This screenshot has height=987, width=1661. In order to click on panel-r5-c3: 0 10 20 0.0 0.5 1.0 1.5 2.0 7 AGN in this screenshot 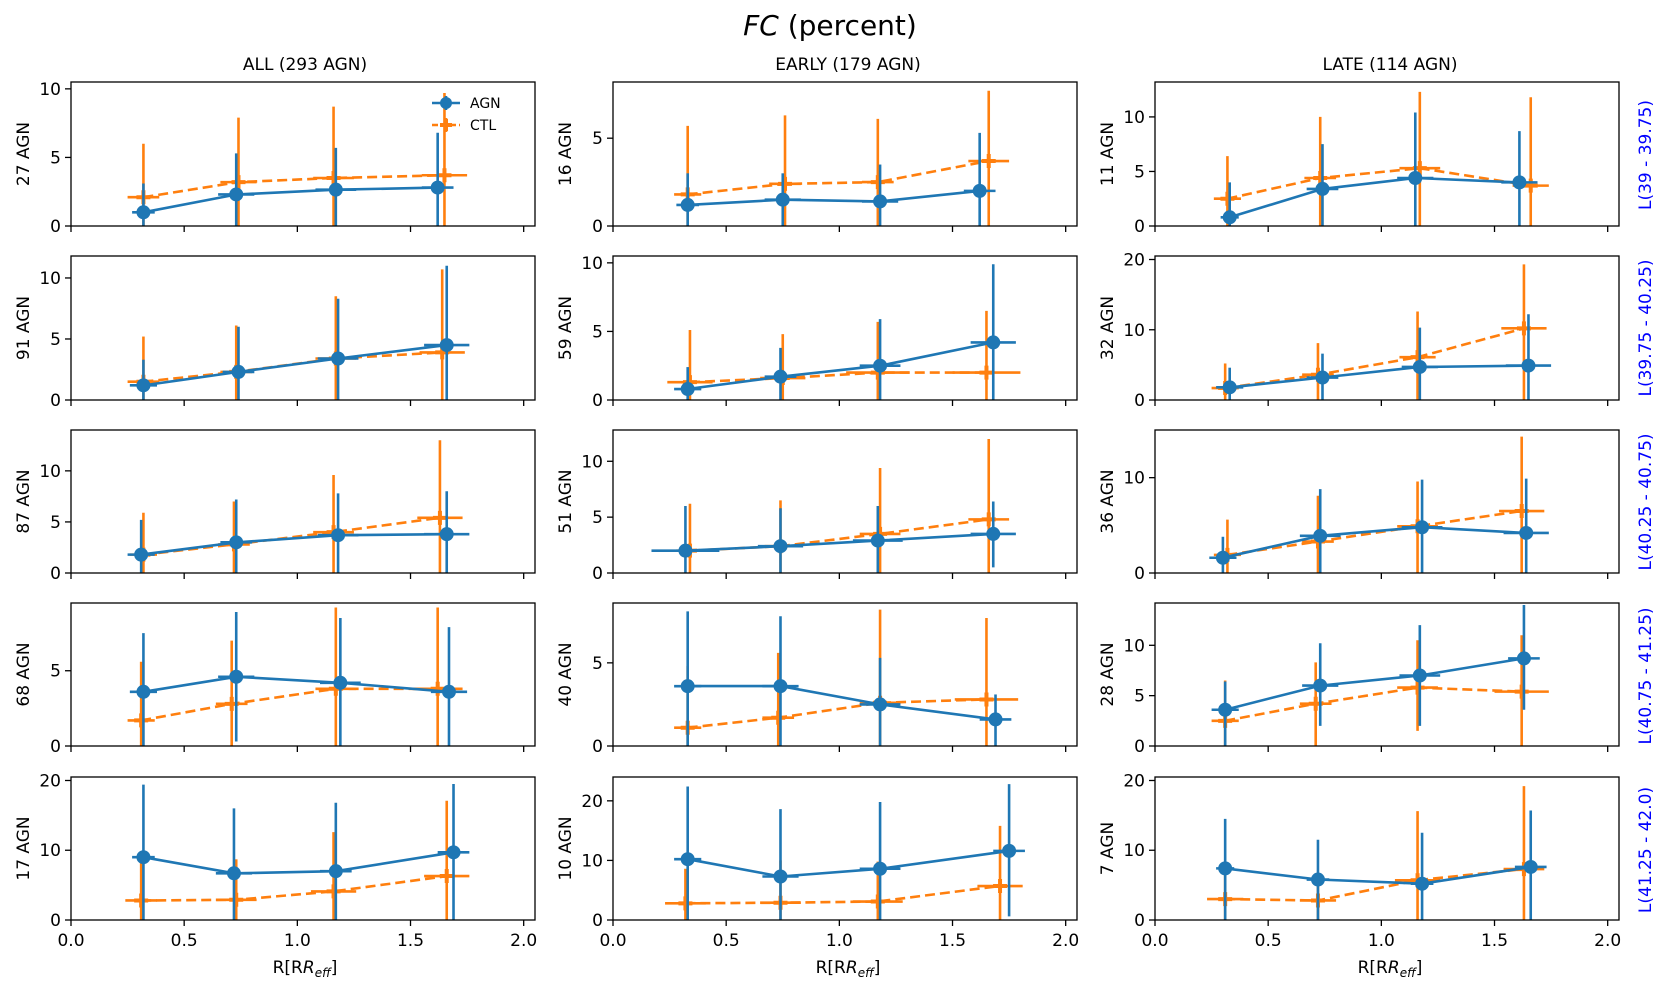, I will do `click(1359, 861)`.